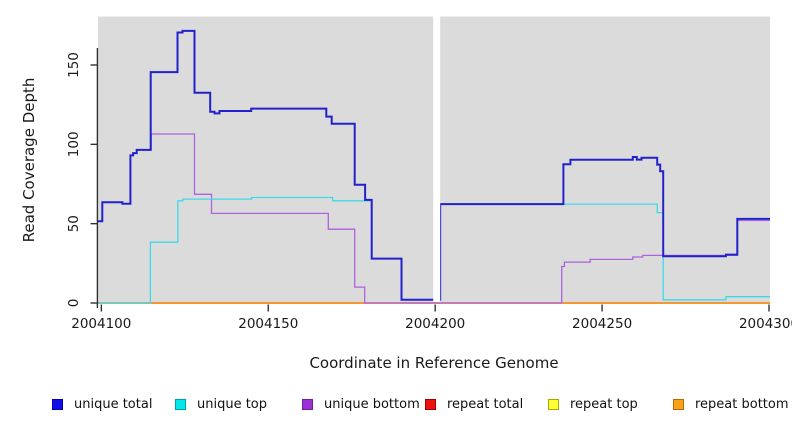  I want to click on legend-item-unique-bottom: unique bottom, so click(361, 404).